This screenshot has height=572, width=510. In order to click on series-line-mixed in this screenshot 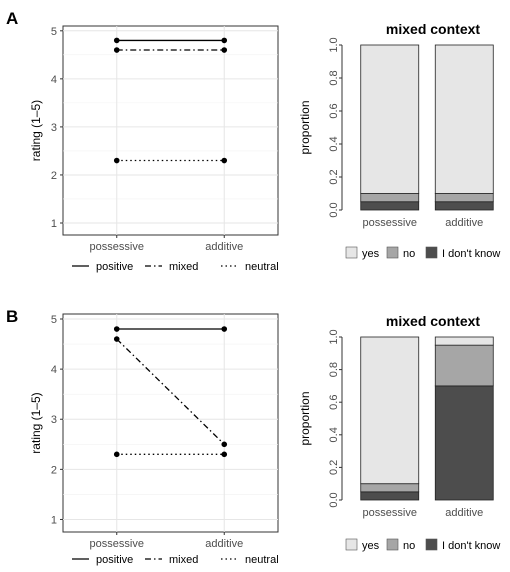, I will do `click(170, 391)`.